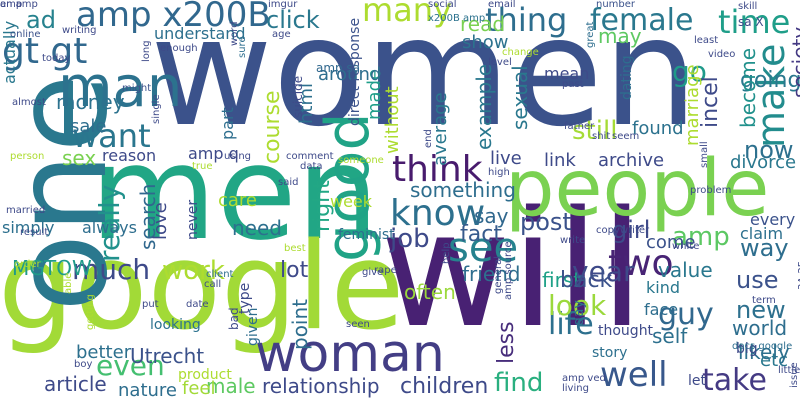 Image resolution: width=800 pixels, height=400 pixels. Describe the element at coordinates (197, 304) in the screenshot. I see `word-161: date` at that location.